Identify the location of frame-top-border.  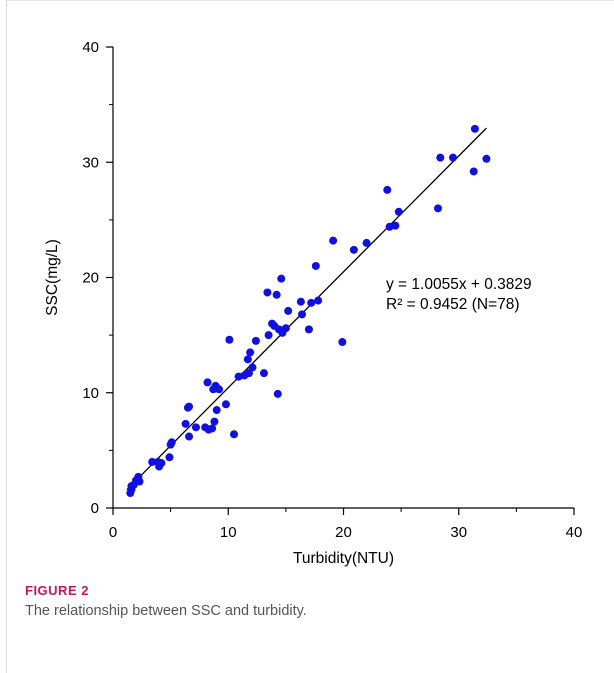
(310, 0).